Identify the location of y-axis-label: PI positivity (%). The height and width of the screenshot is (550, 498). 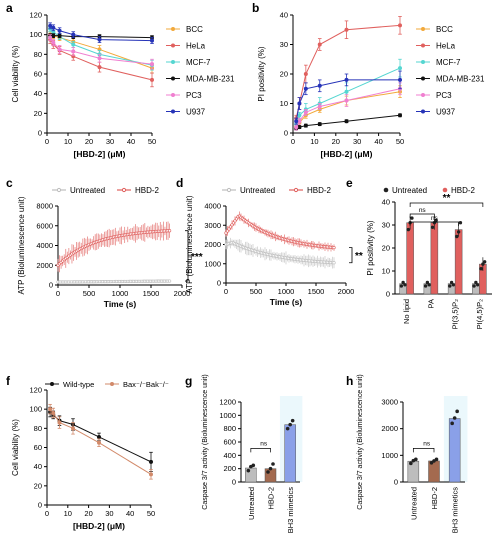
(261, 73).